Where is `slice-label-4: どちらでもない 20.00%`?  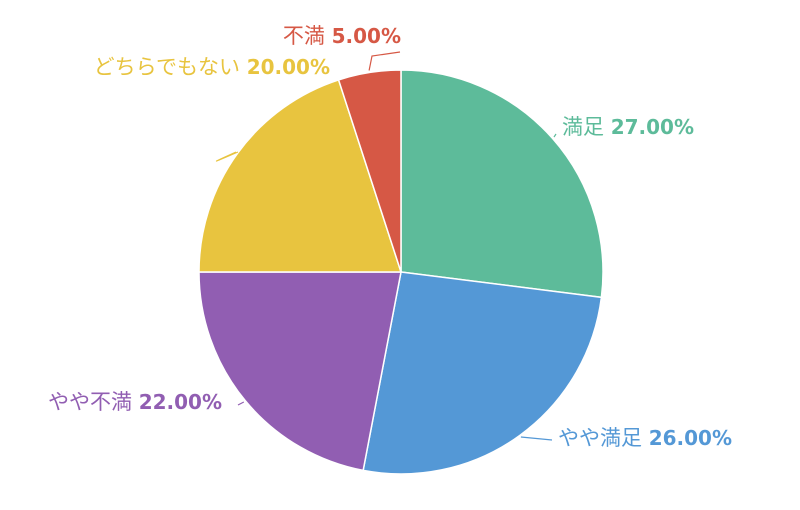 slice-label-4: どちらでもない 20.00% is located at coordinates (212, 67).